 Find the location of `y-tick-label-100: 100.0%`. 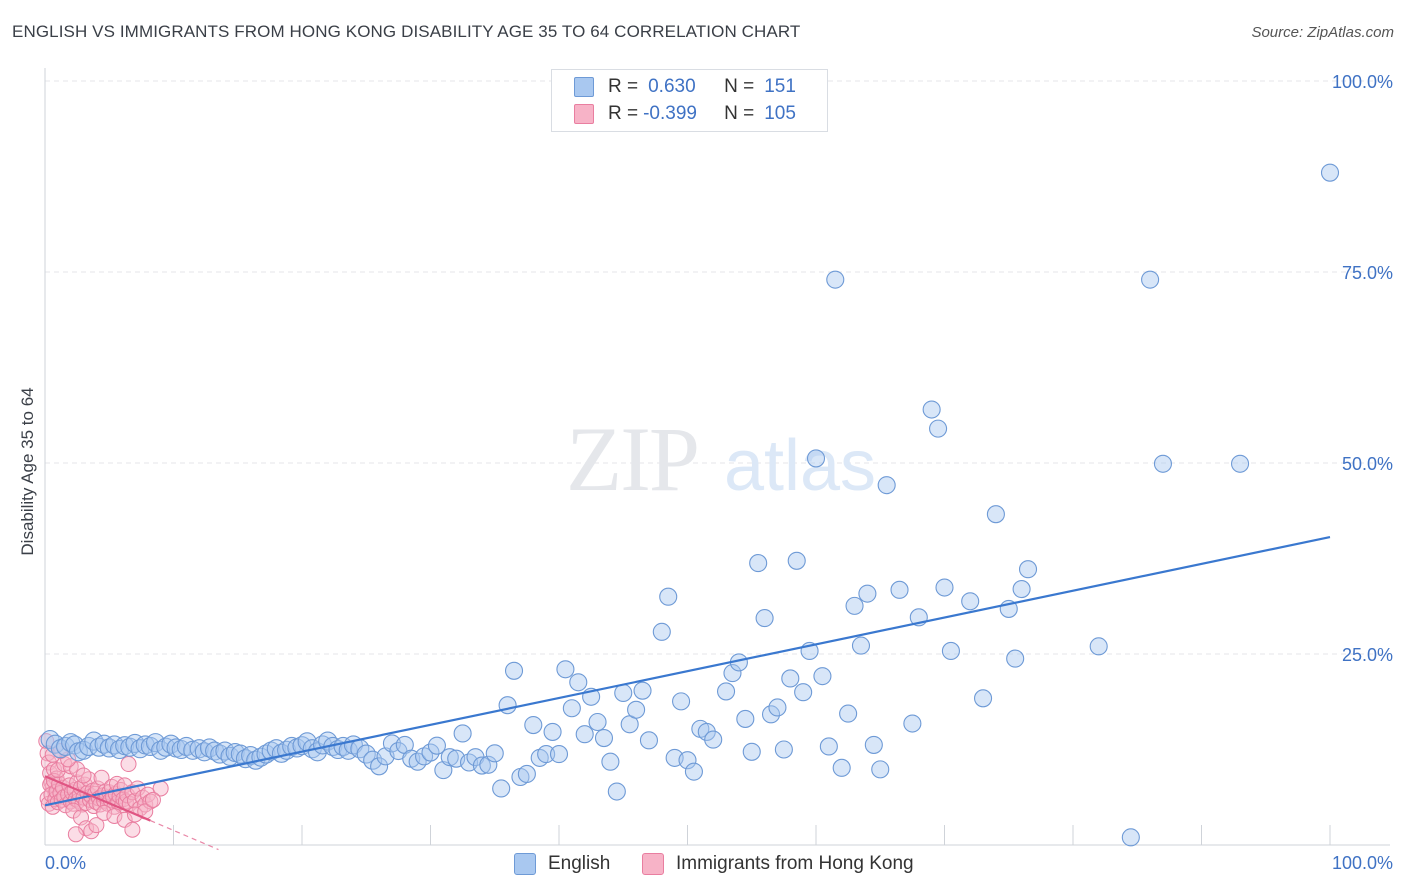

y-tick-label-100: 100.0% is located at coordinates (1362, 82).